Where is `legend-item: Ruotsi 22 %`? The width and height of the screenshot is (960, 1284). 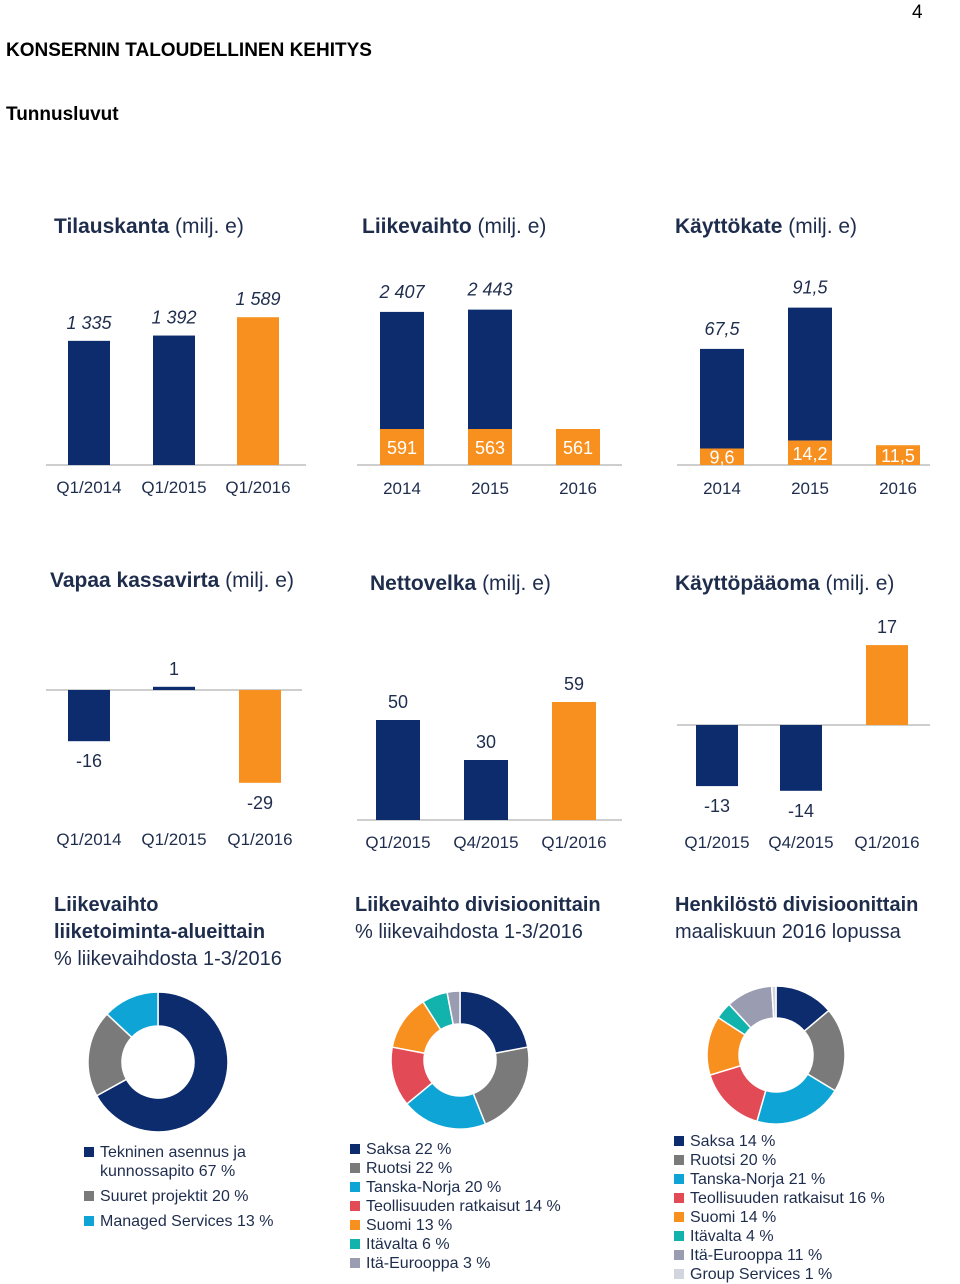 legend-item: Ruotsi 22 % is located at coordinates (470, 1168).